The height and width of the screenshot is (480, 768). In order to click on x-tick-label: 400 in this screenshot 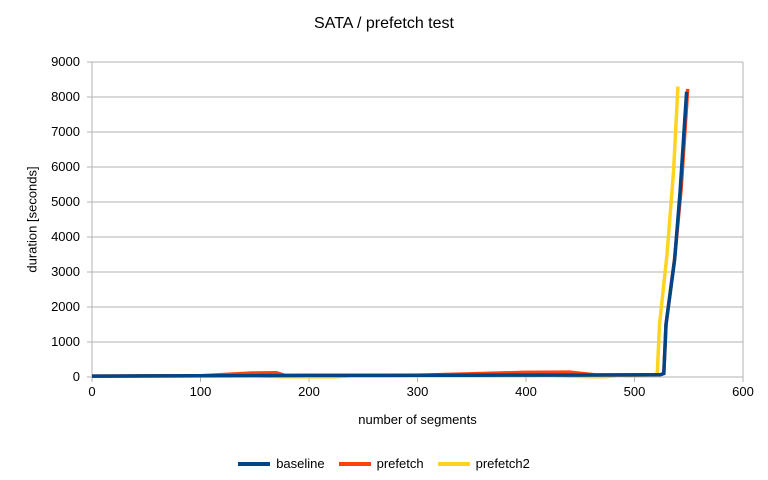, I will do `click(526, 391)`.